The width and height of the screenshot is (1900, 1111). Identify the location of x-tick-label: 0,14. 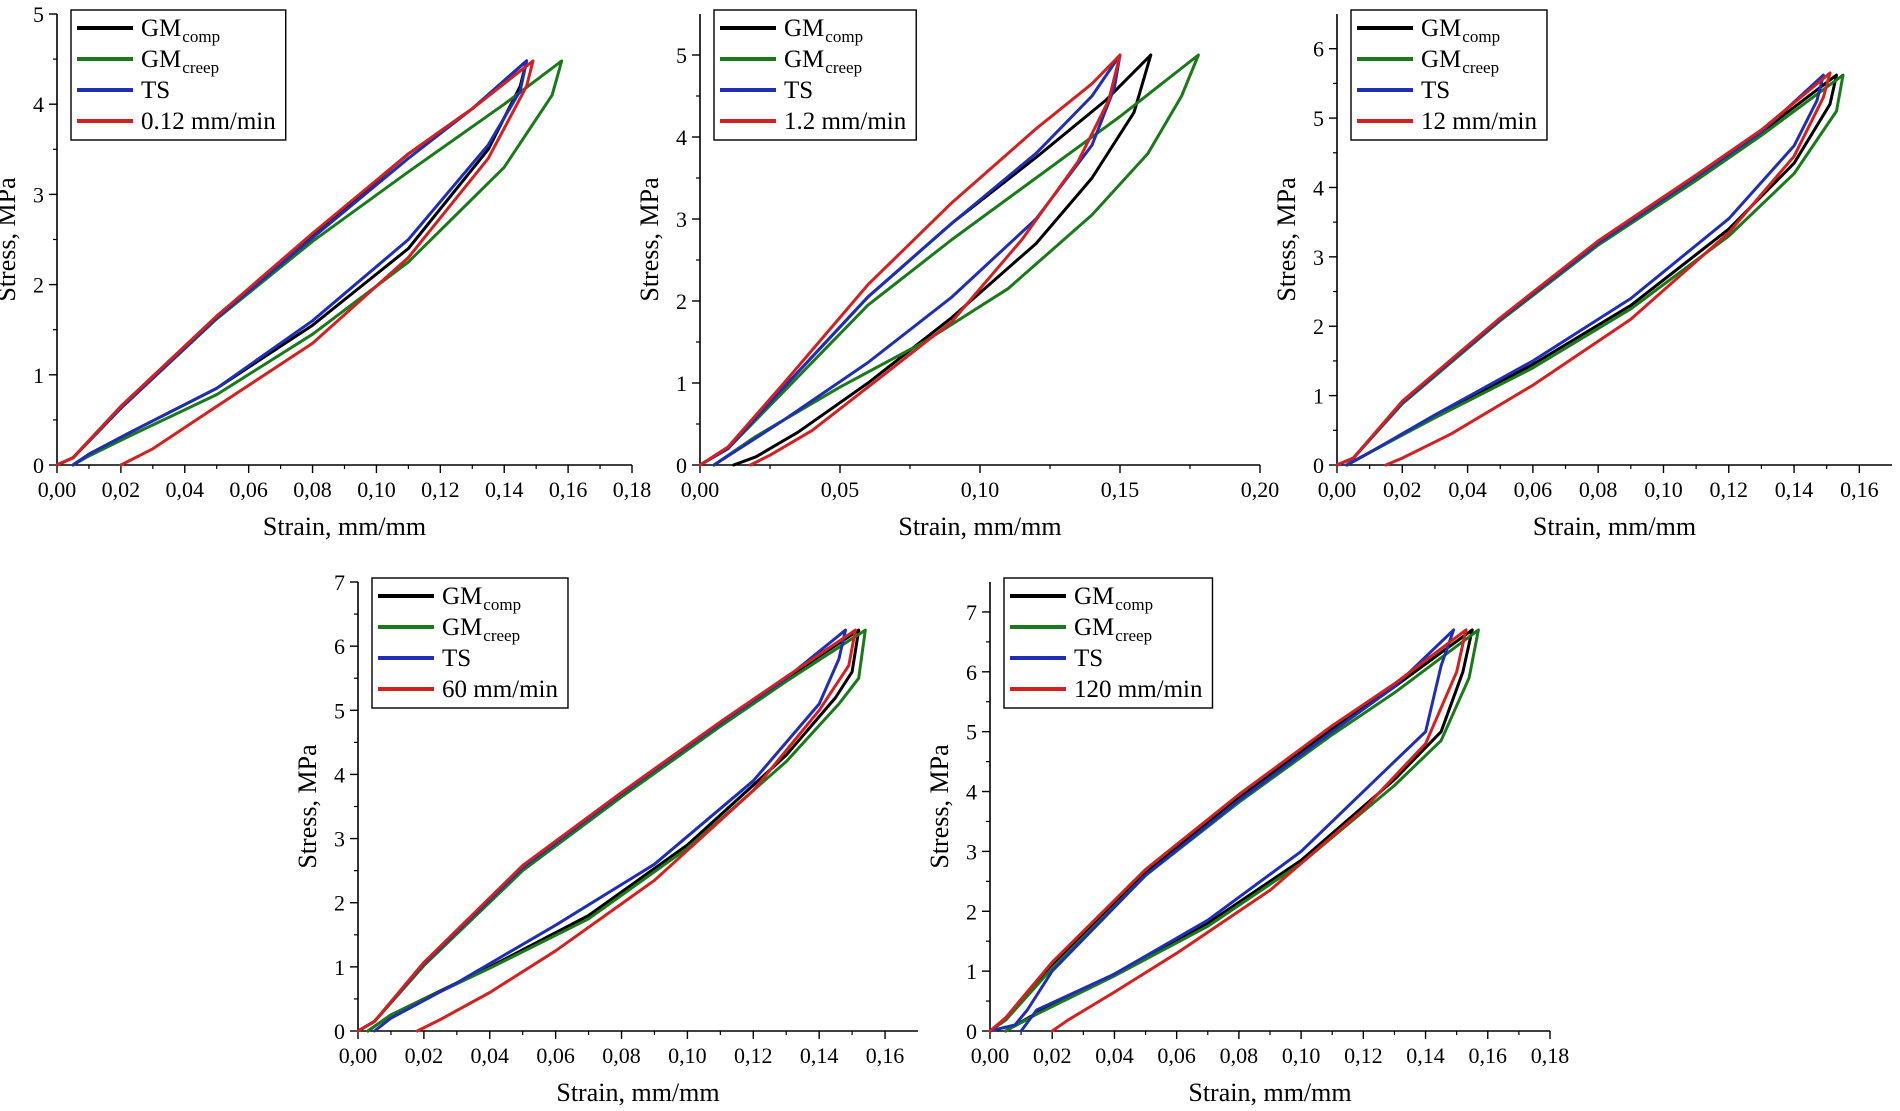
(1425, 1055).